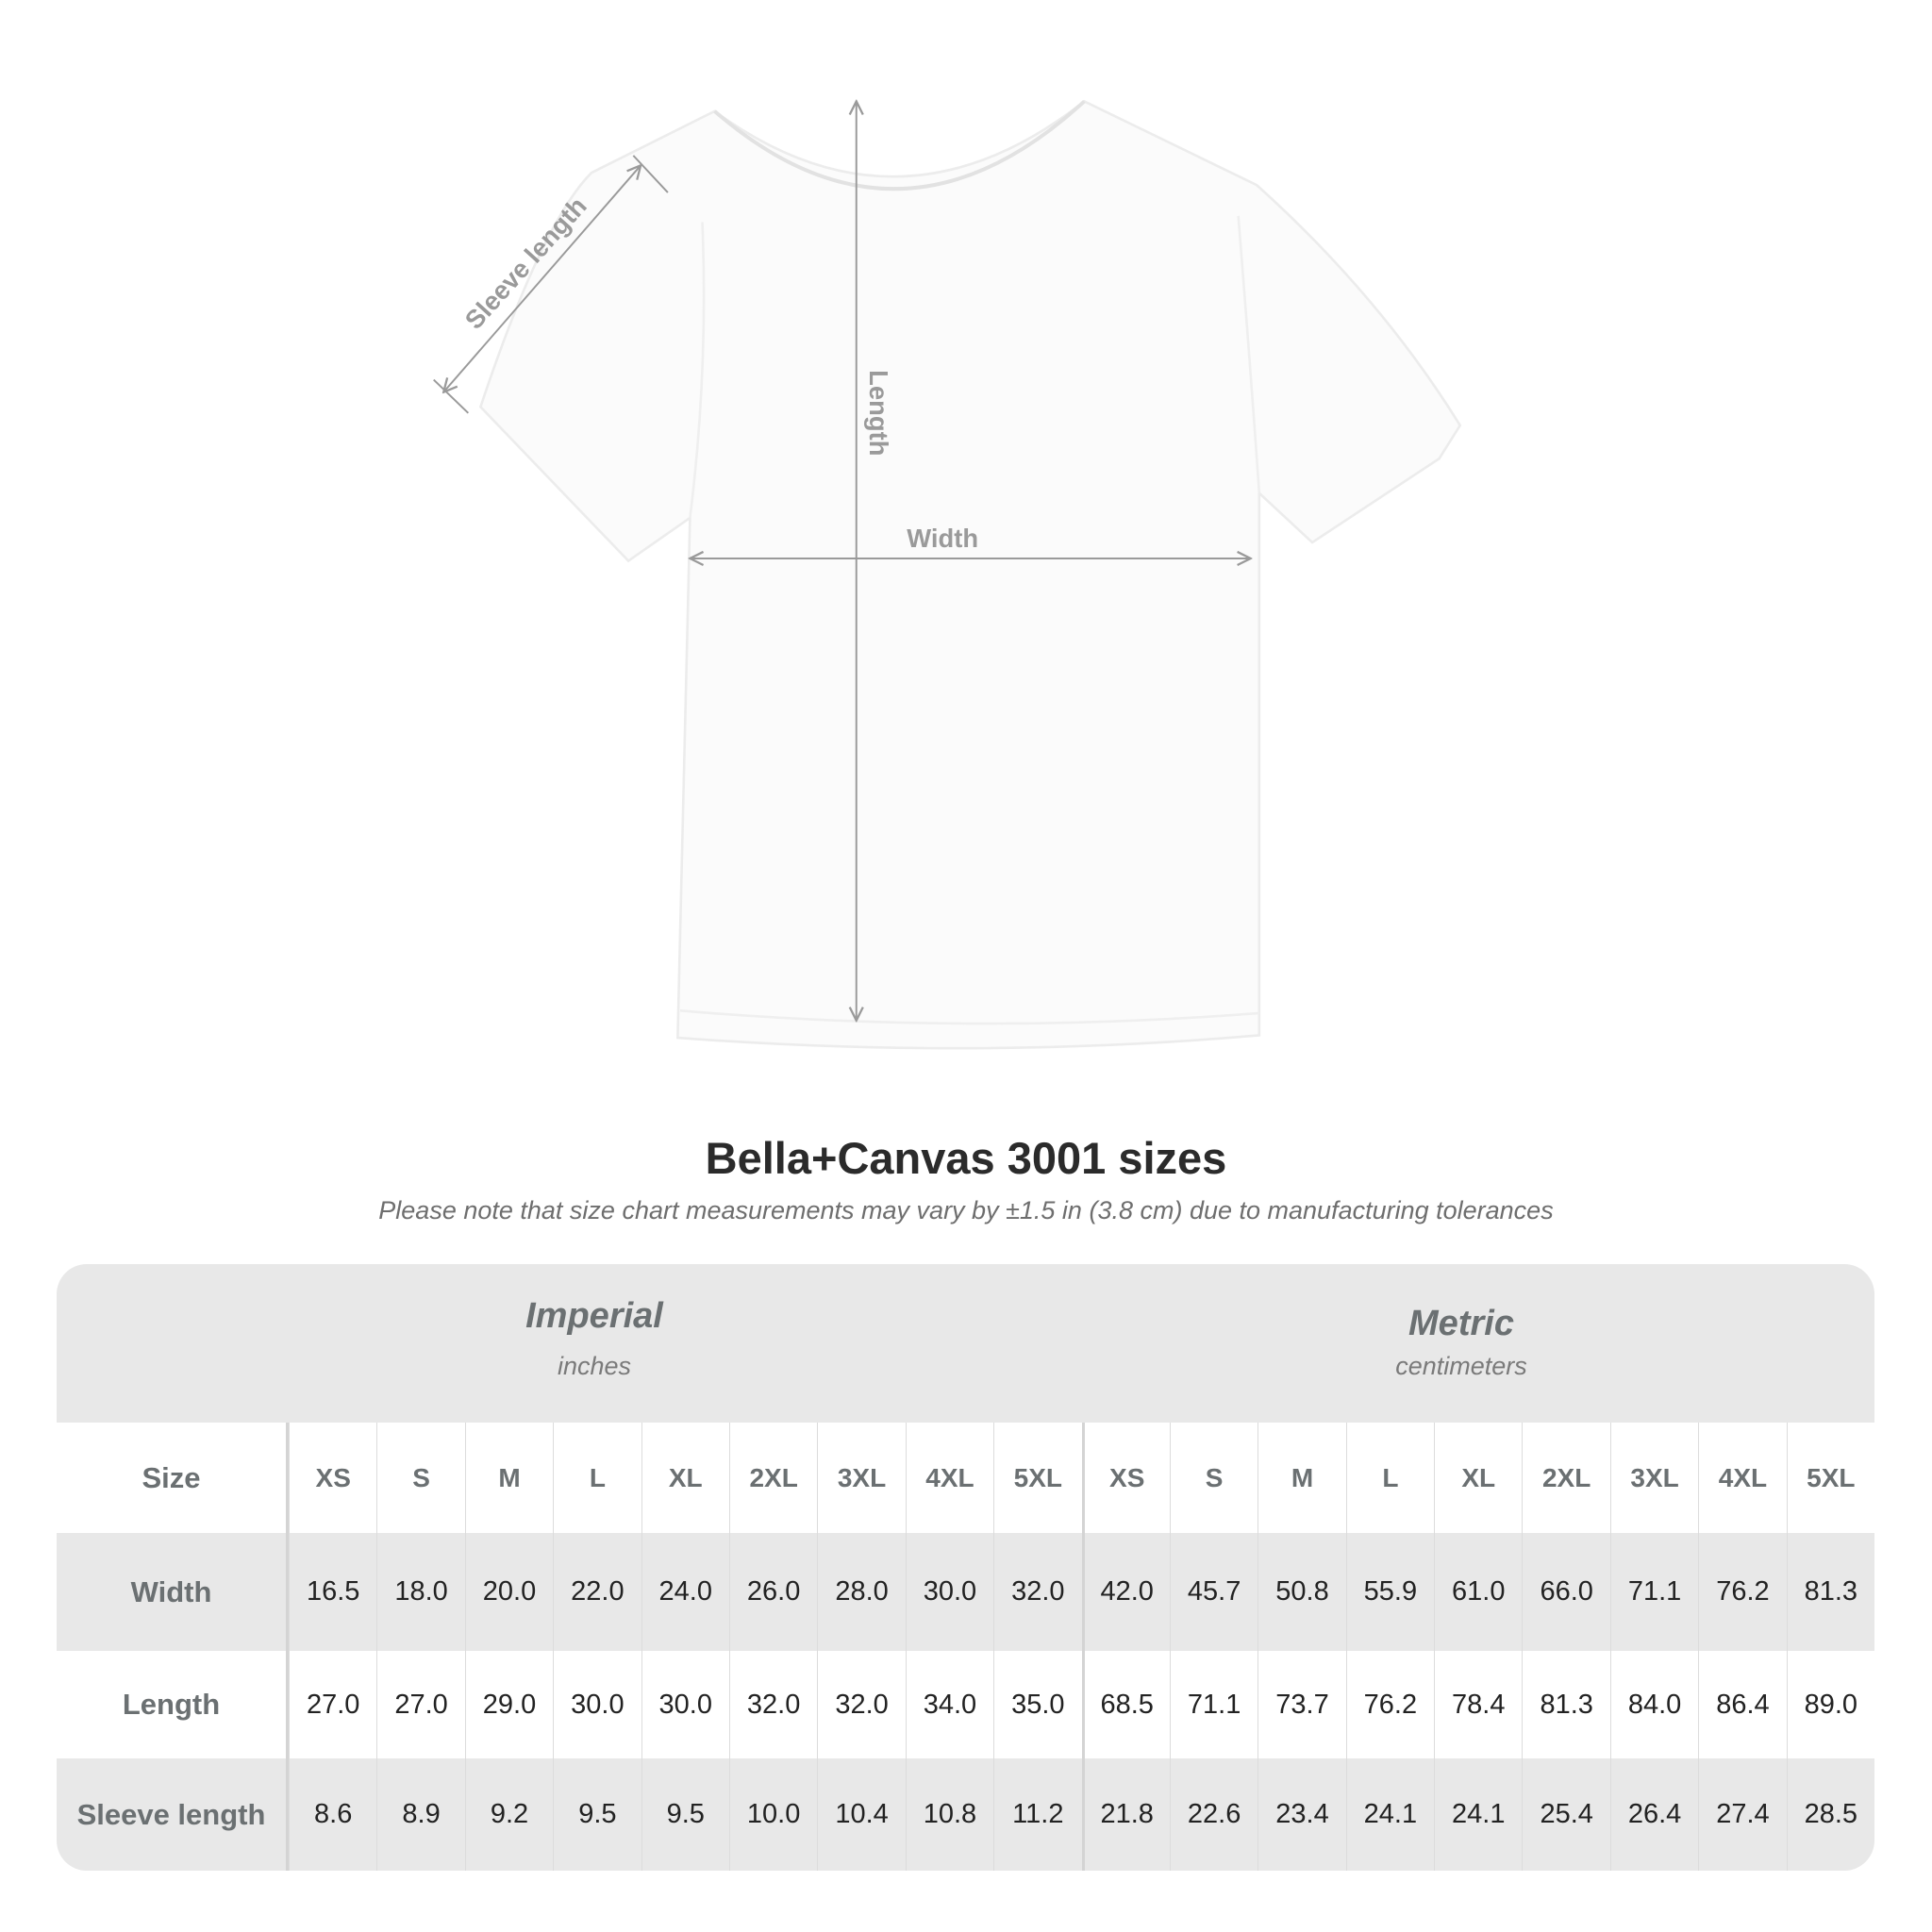 The width and height of the screenshot is (1932, 1932). I want to click on value-cell-imperial: 34.0, so click(949, 1704).